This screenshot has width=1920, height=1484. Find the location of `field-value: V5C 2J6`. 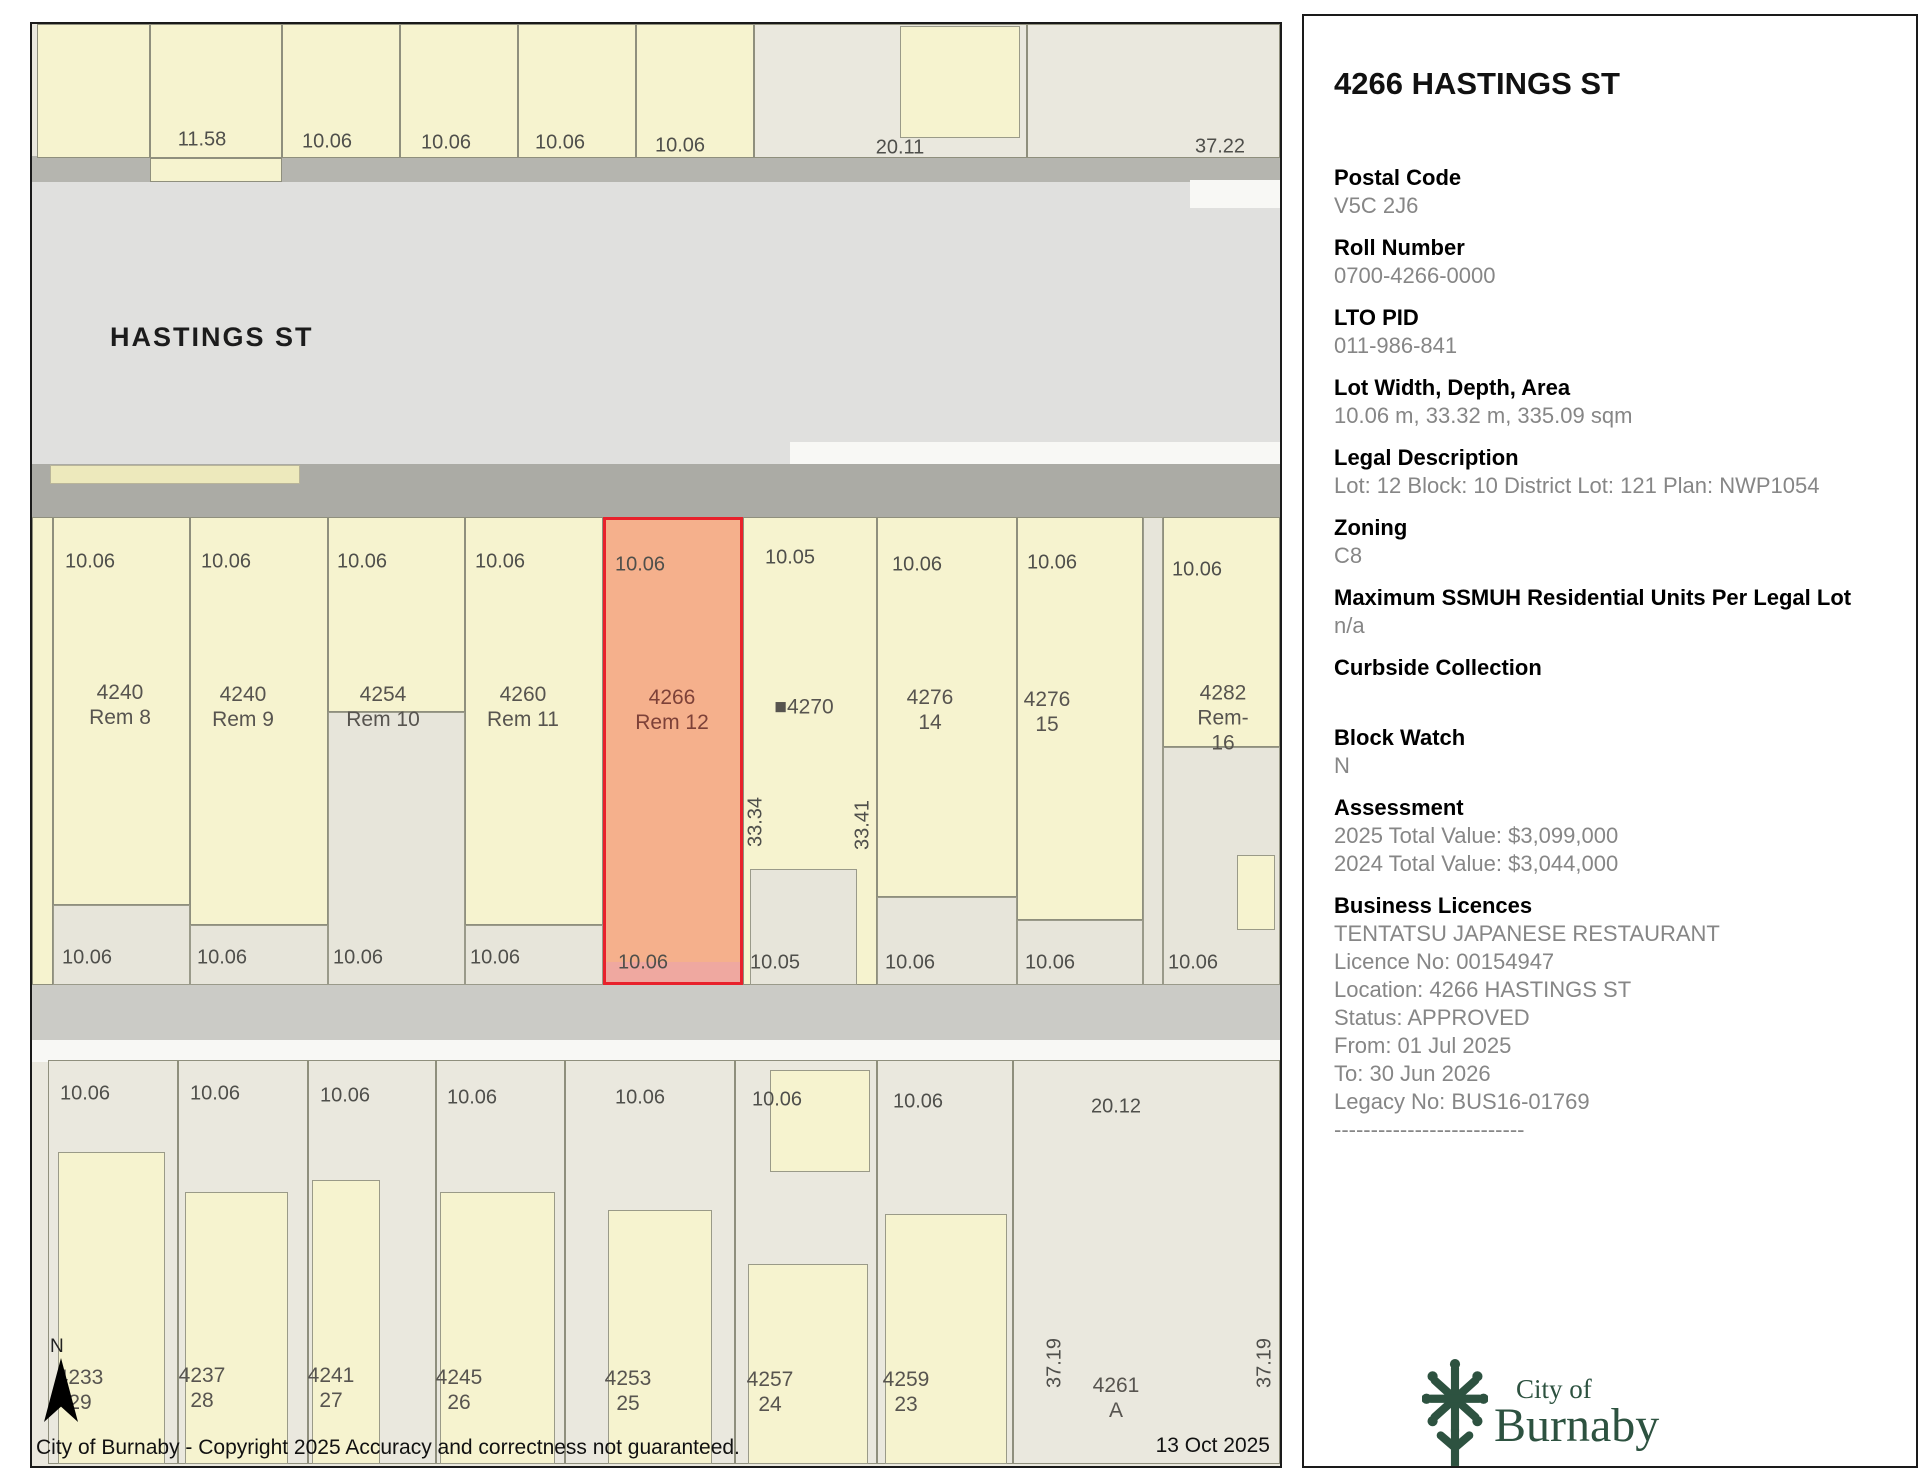

field-value: V5C 2J6 is located at coordinates (1376, 205).